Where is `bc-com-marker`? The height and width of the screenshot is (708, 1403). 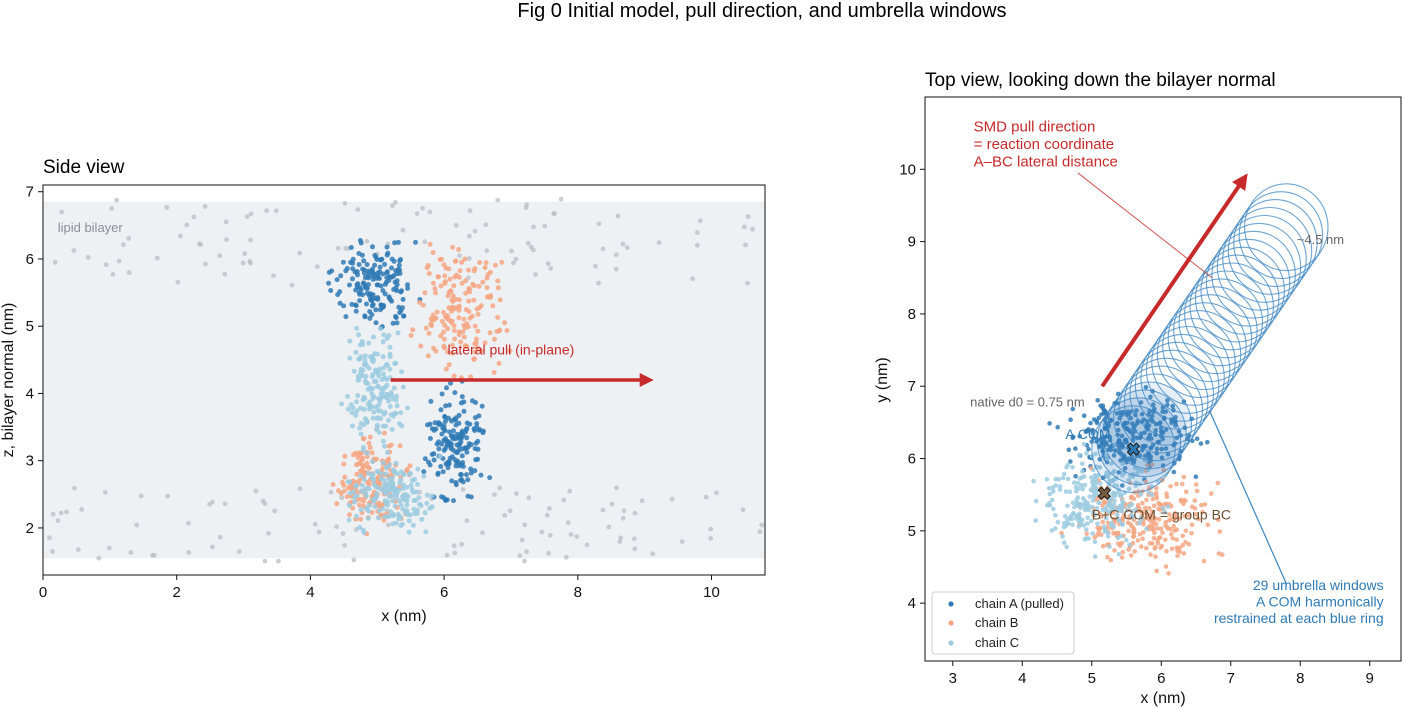 bc-com-marker is located at coordinates (1104, 493).